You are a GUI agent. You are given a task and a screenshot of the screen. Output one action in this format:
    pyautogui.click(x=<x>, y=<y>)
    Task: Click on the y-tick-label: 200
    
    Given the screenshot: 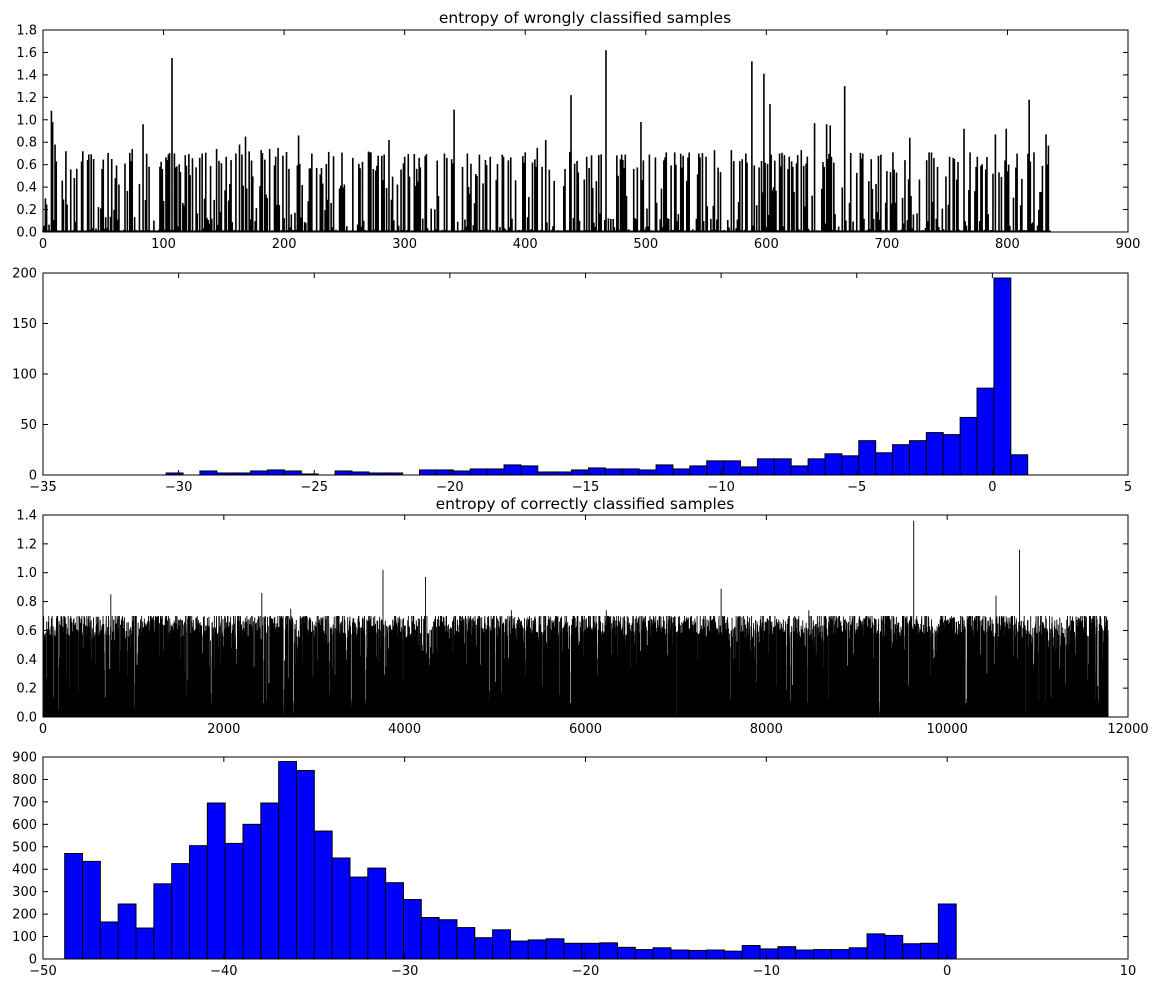 What is the action you would take?
    pyautogui.click(x=24, y=274)
    